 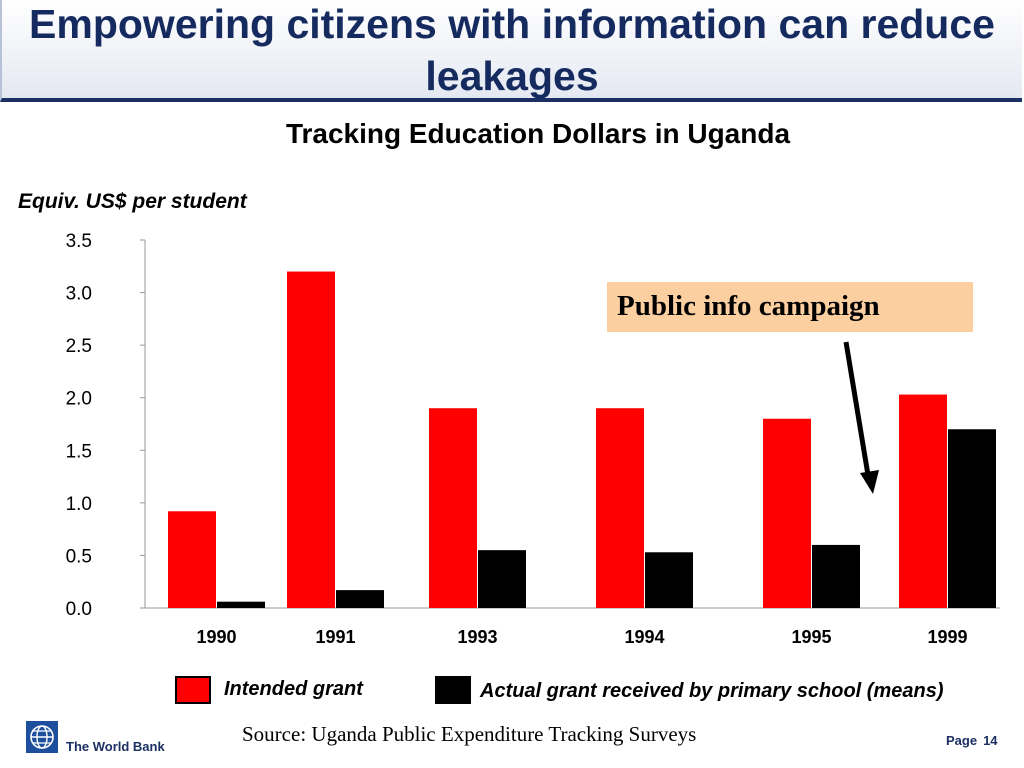 What do you see at coordinates (241, 604) in the screenshot?
I see `bar-actual-1990` at bounding box center [241, 604].